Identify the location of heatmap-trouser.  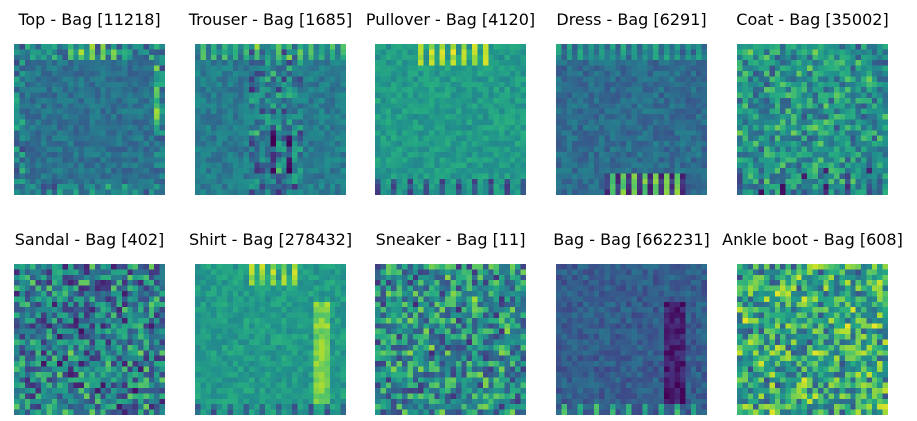
(270, 119).